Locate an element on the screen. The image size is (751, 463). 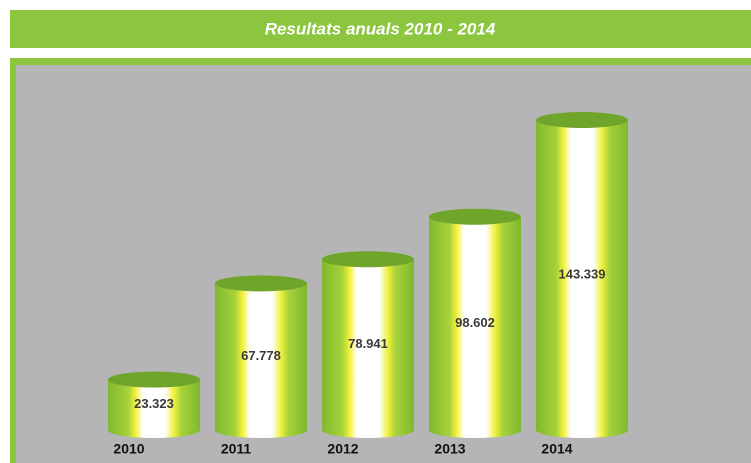
value-label: 67.778 is located at coordinates (261, 355).